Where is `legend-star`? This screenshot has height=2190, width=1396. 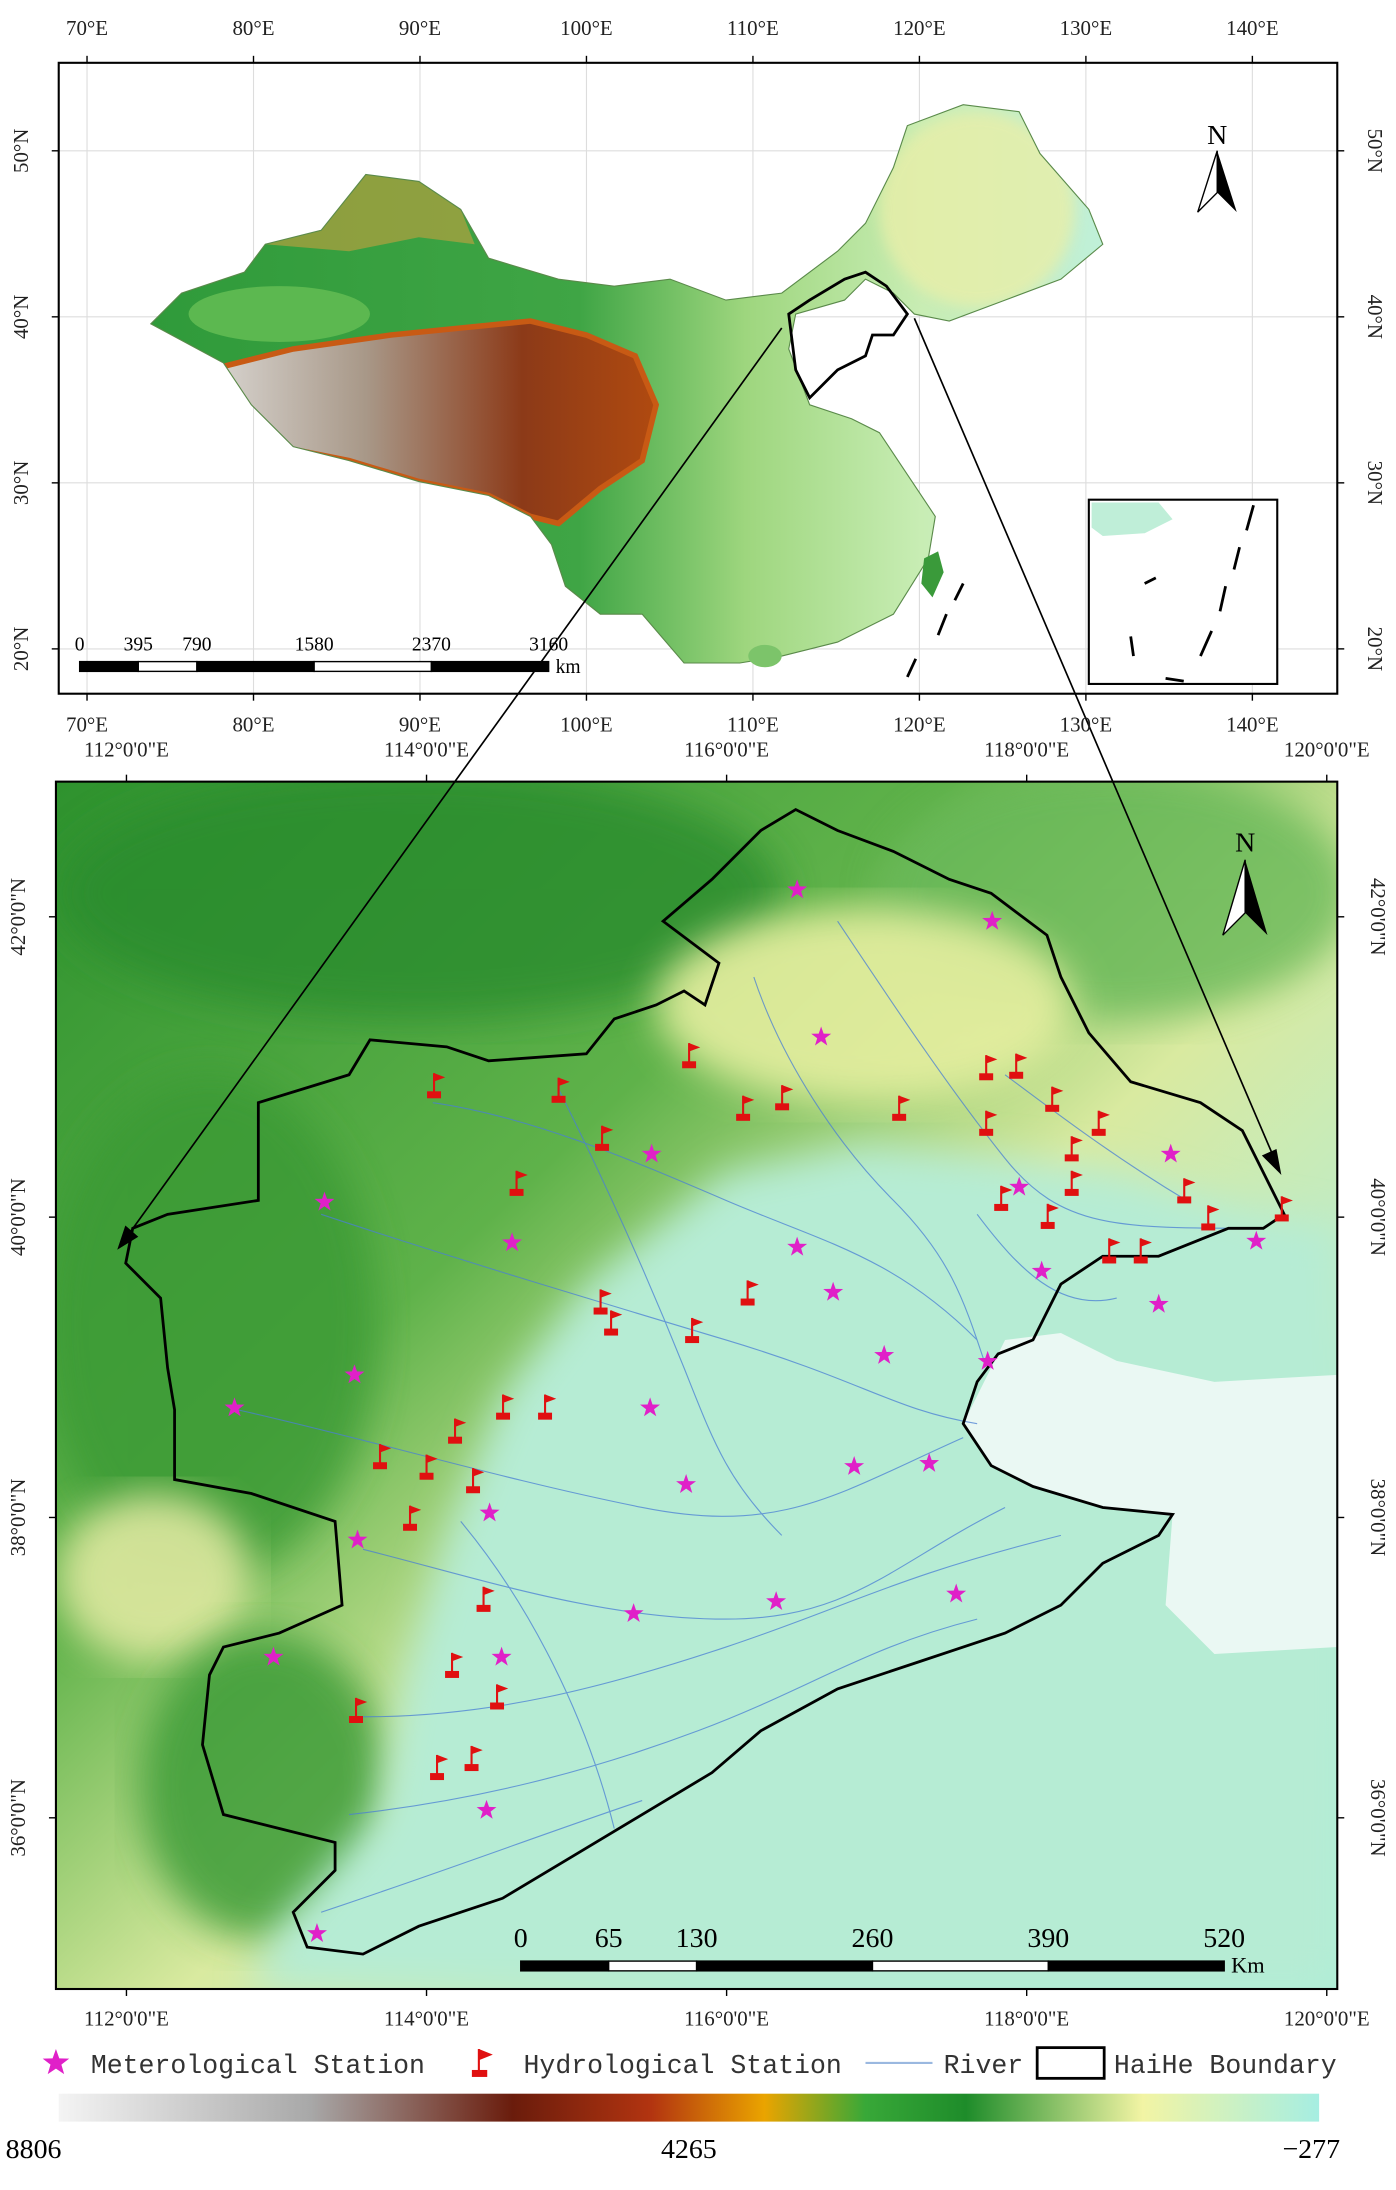 legend-star is located at coordinates (56, 2062).